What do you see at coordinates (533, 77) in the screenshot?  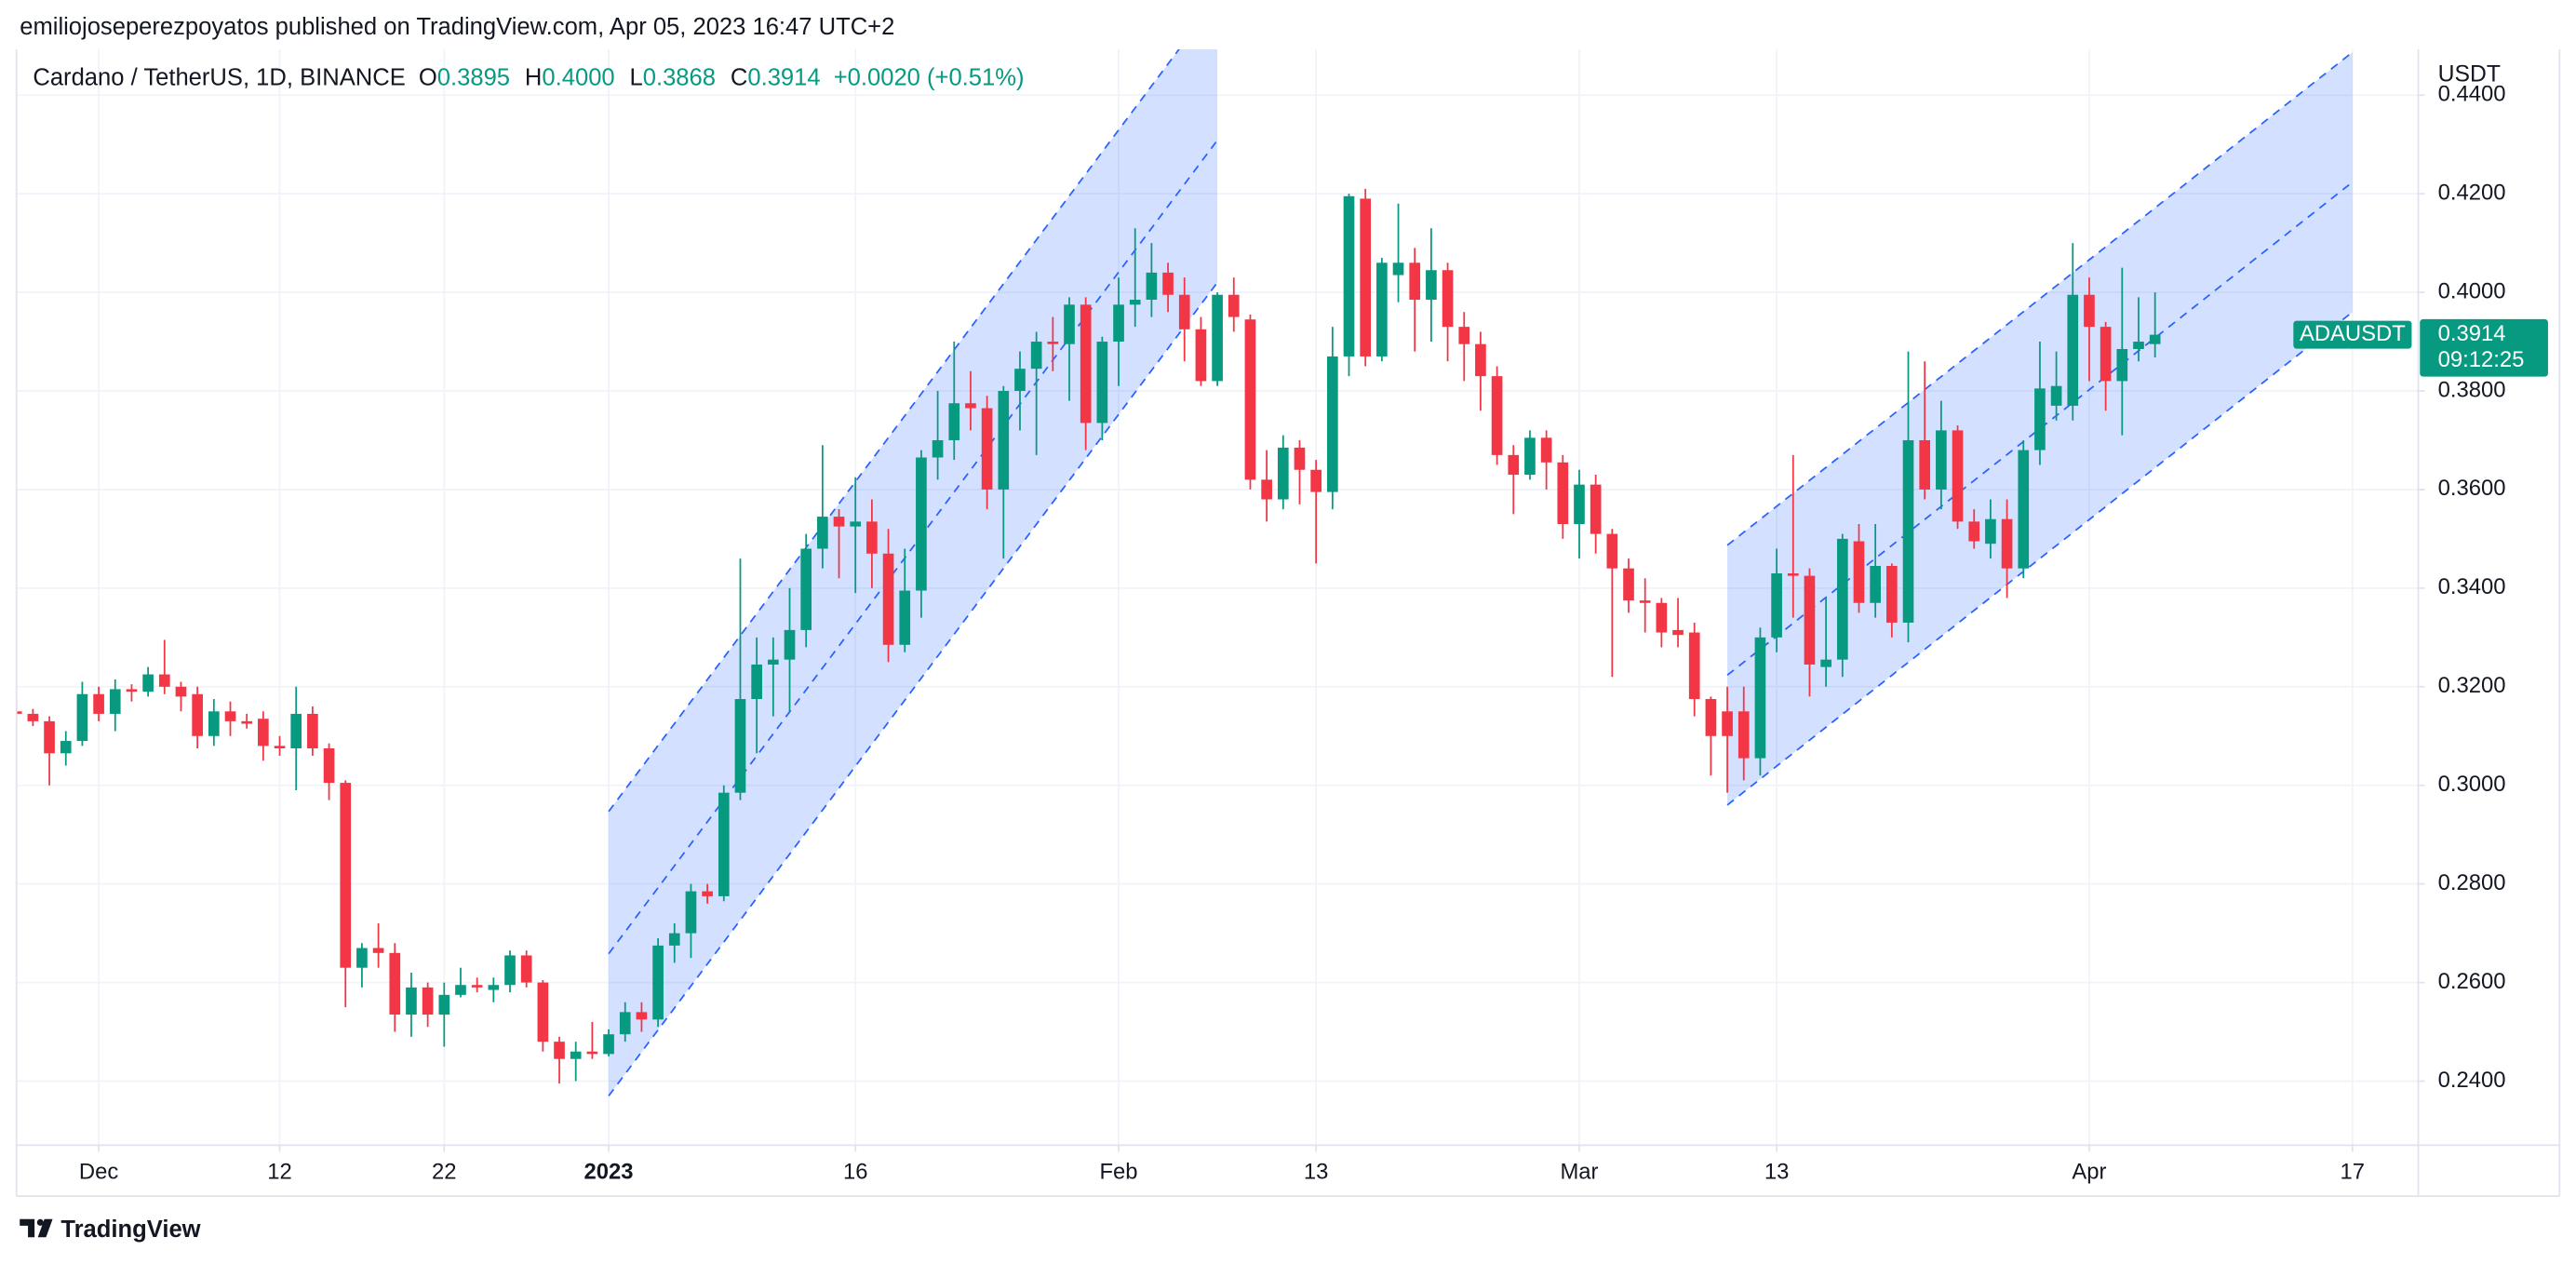 I see `legend-key: H` at bounding box center [533, 77].